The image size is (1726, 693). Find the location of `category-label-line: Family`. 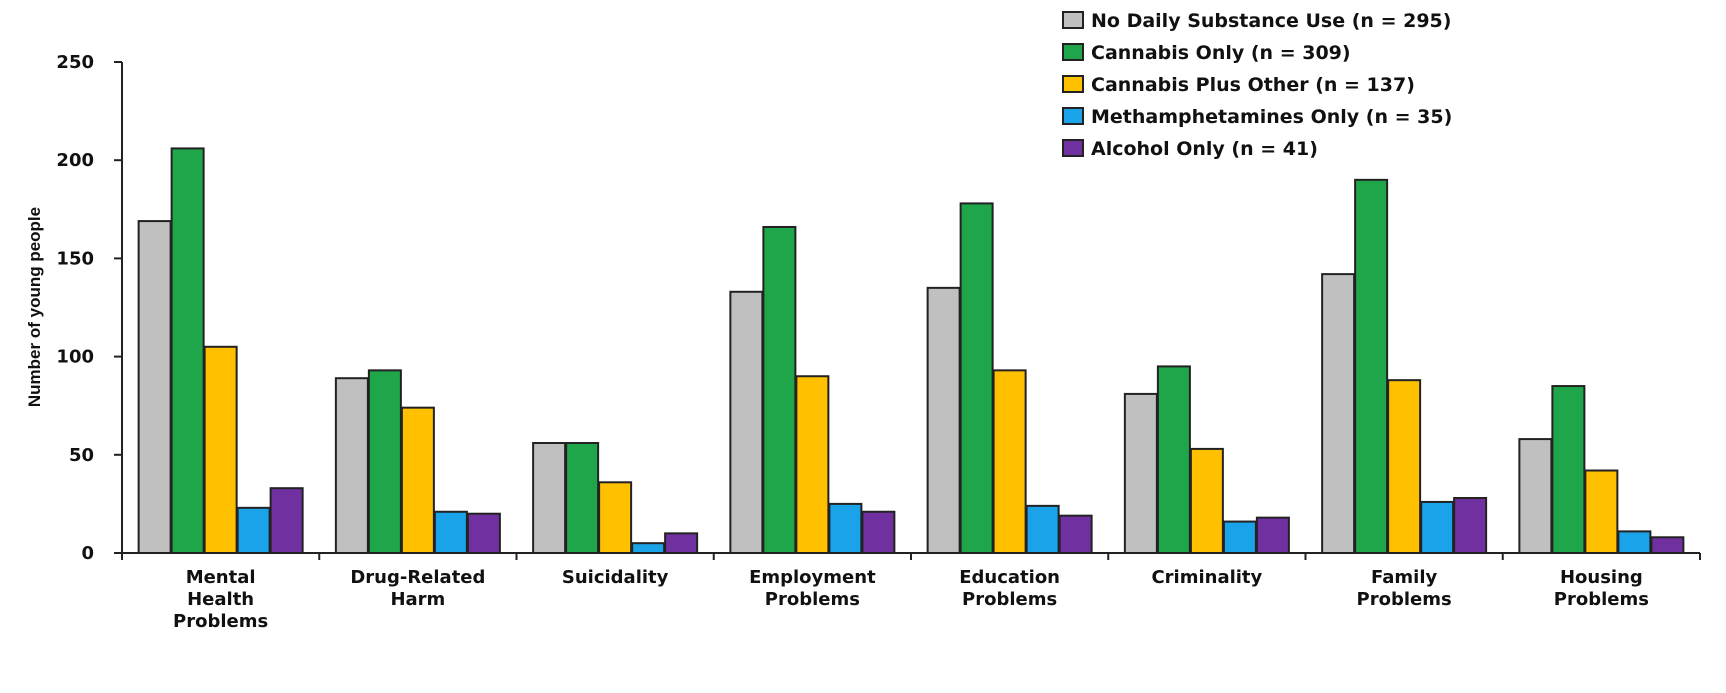

category-label-line: Family is located at coordinates (1404, 577).